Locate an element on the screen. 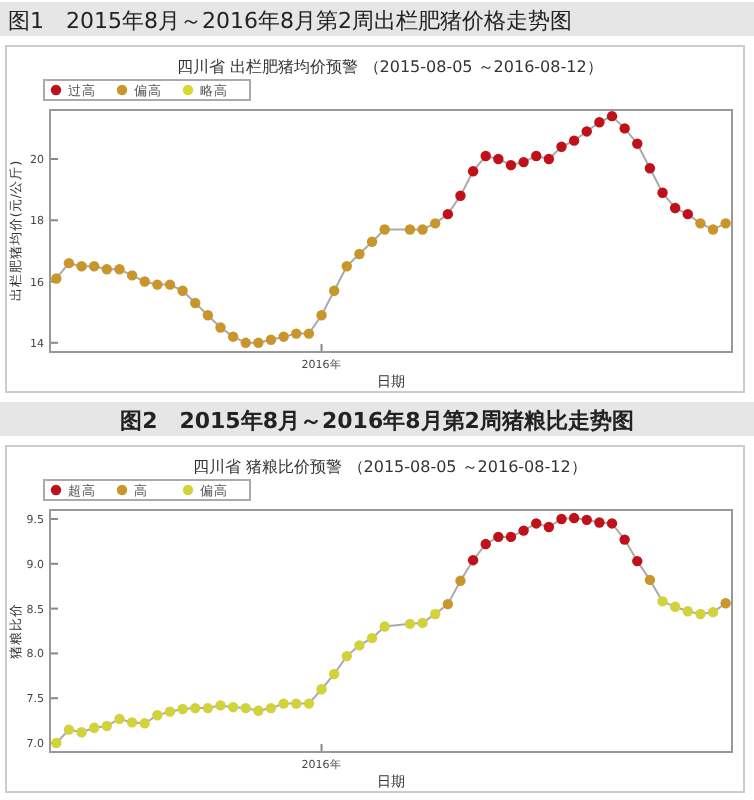  chart-title: 图1 2015年8月～2016年8月第2周出栏肥猪价格走势图 is located at coordinates (290, 21).